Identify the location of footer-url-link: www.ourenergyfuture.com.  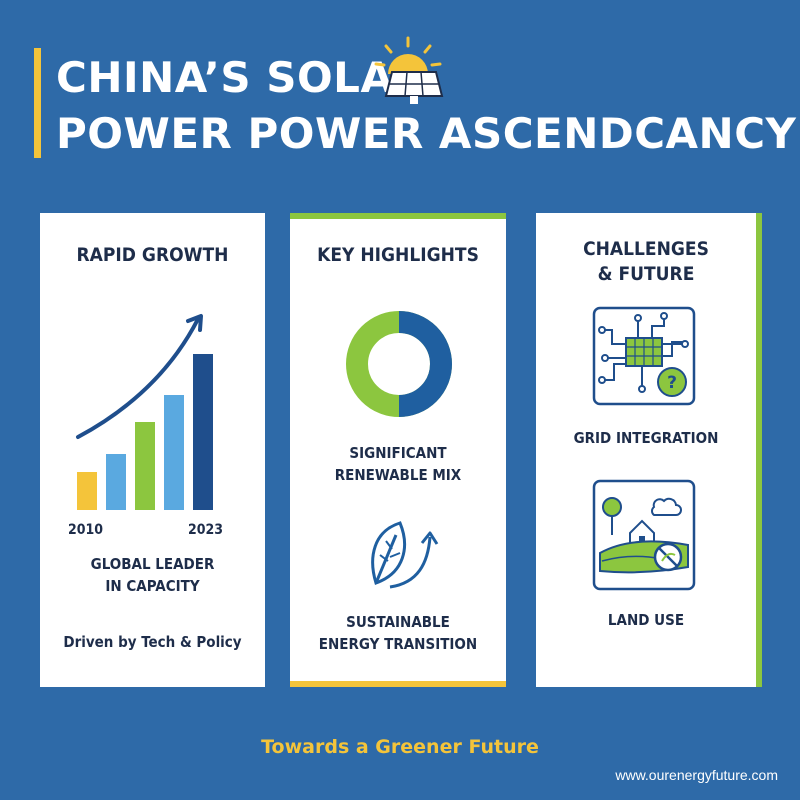
(696, 775).